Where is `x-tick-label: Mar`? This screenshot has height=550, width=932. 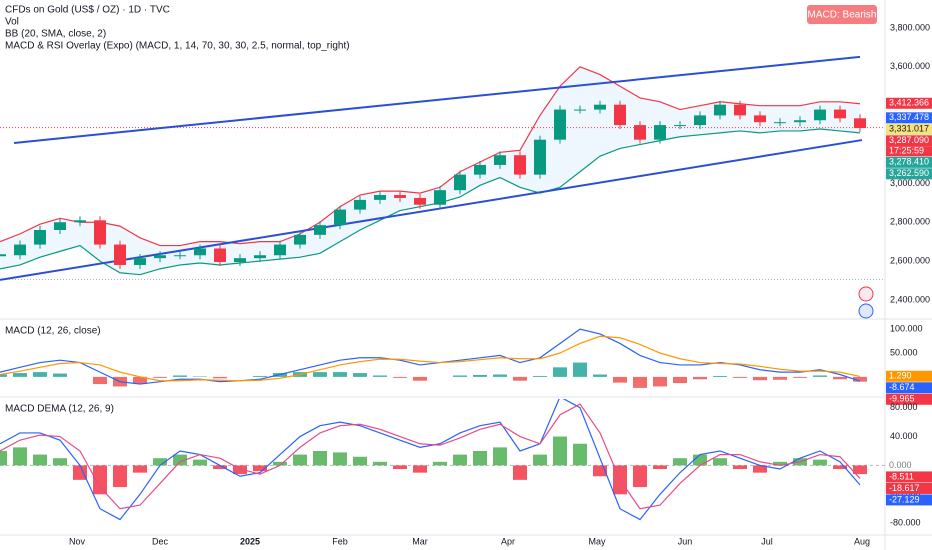 x-tick-label: Mar is located at coordinates (420, 541).